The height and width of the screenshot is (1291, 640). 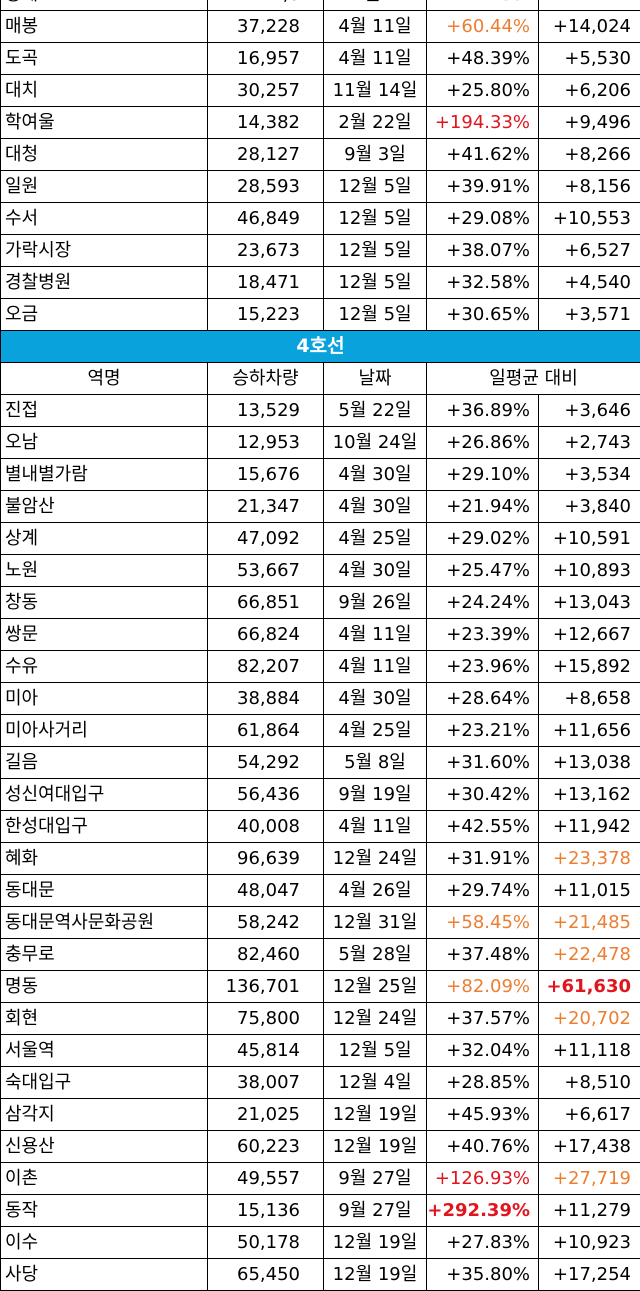 What do you see at coordinates (104, 475) in the screenshot?
I see `station-name: 별내별가람` at bounding box center [104, 475].